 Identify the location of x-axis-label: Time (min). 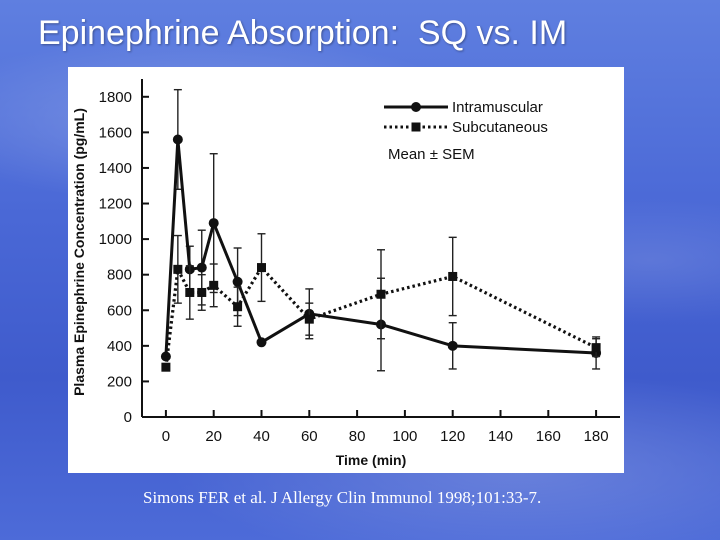
(371, 460).